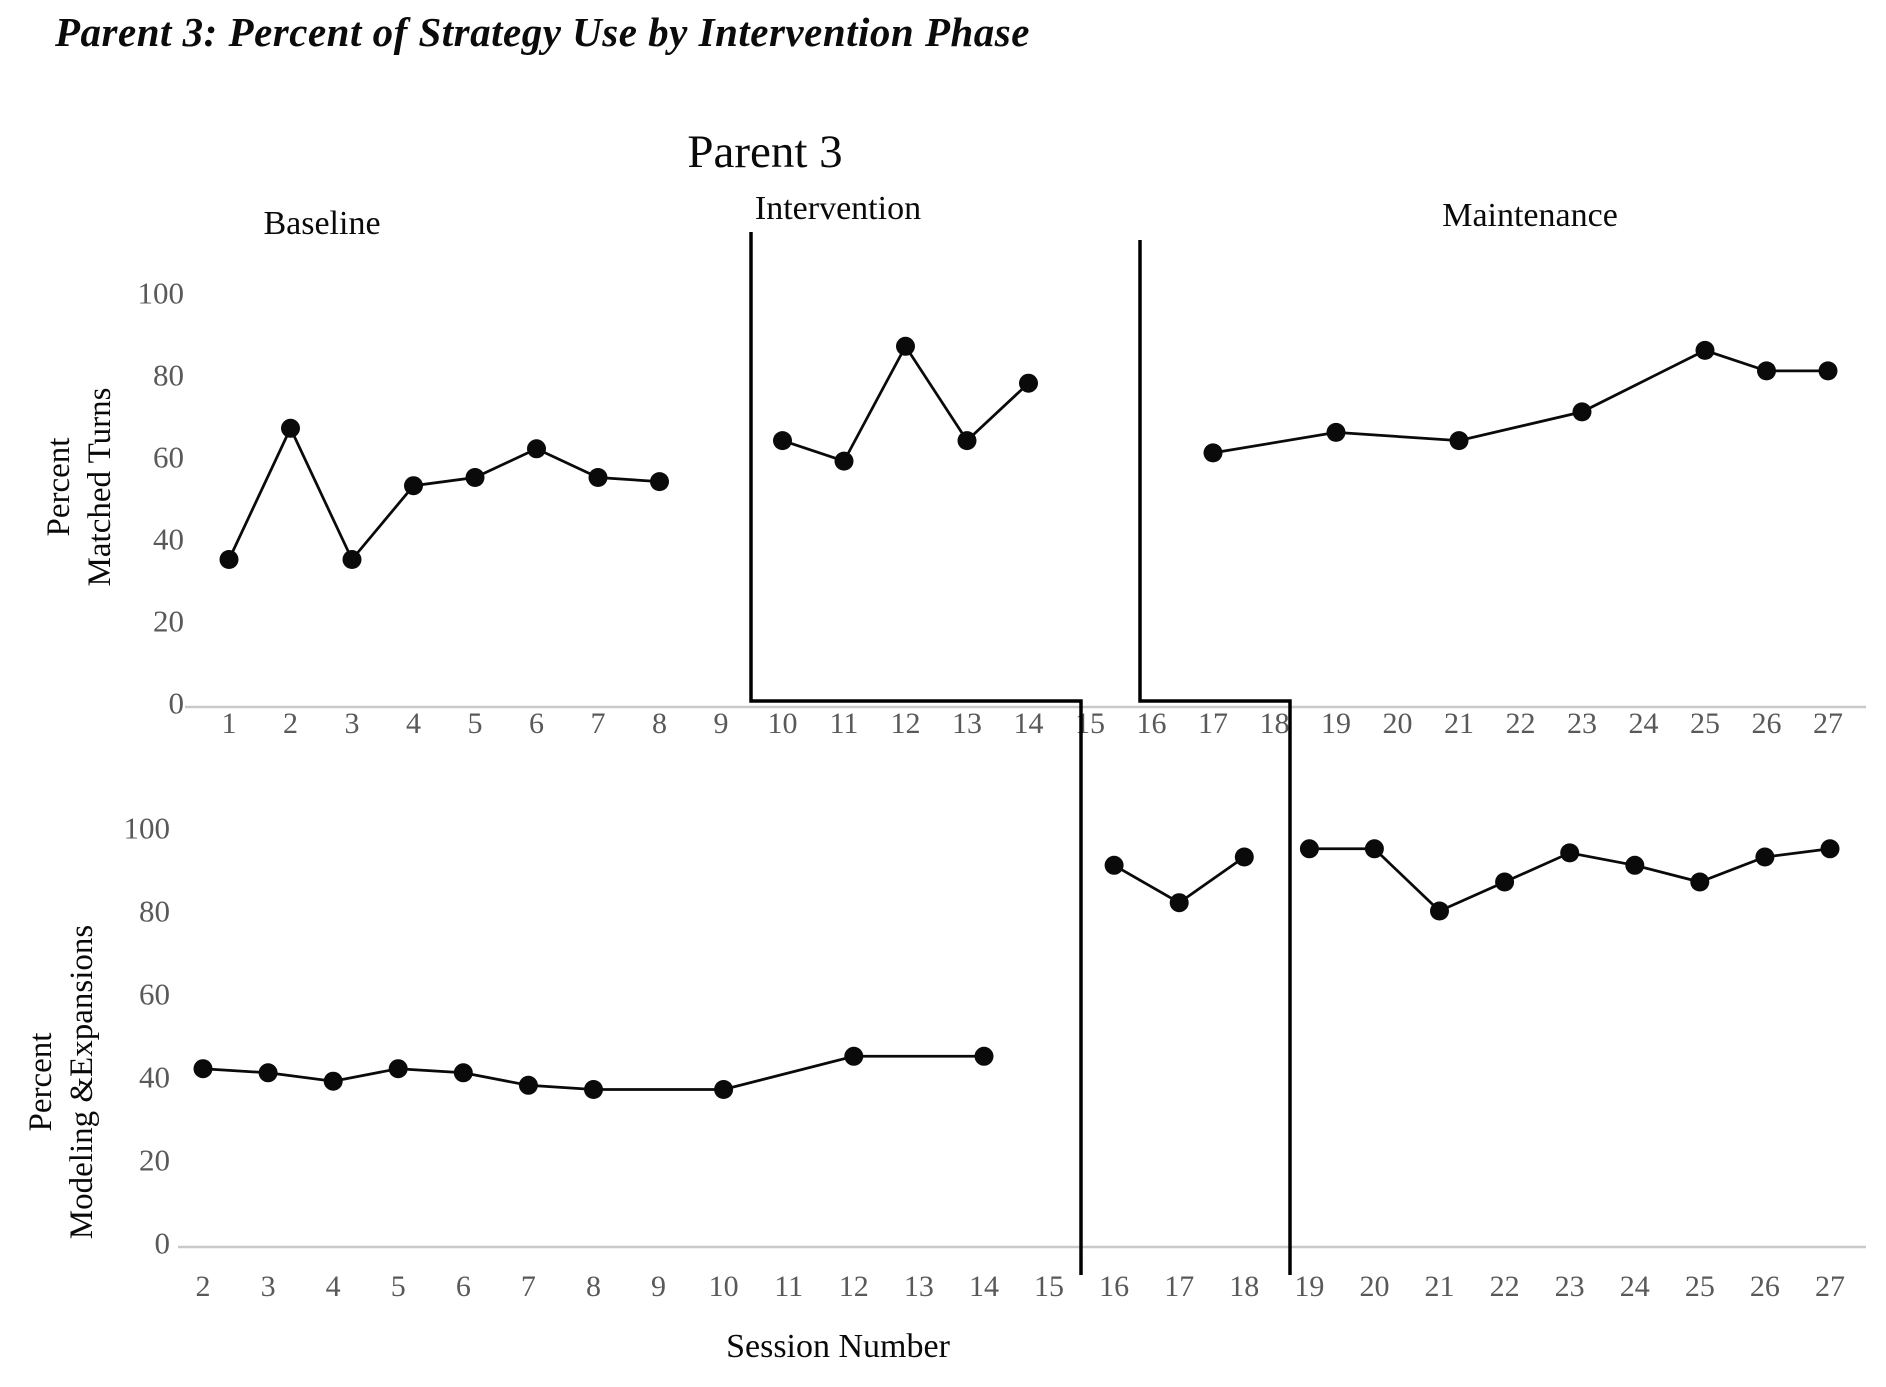  Describe the element at coordinates (229, 723) in the screenshot. I see `x-tick-label-top: 1` at that location.